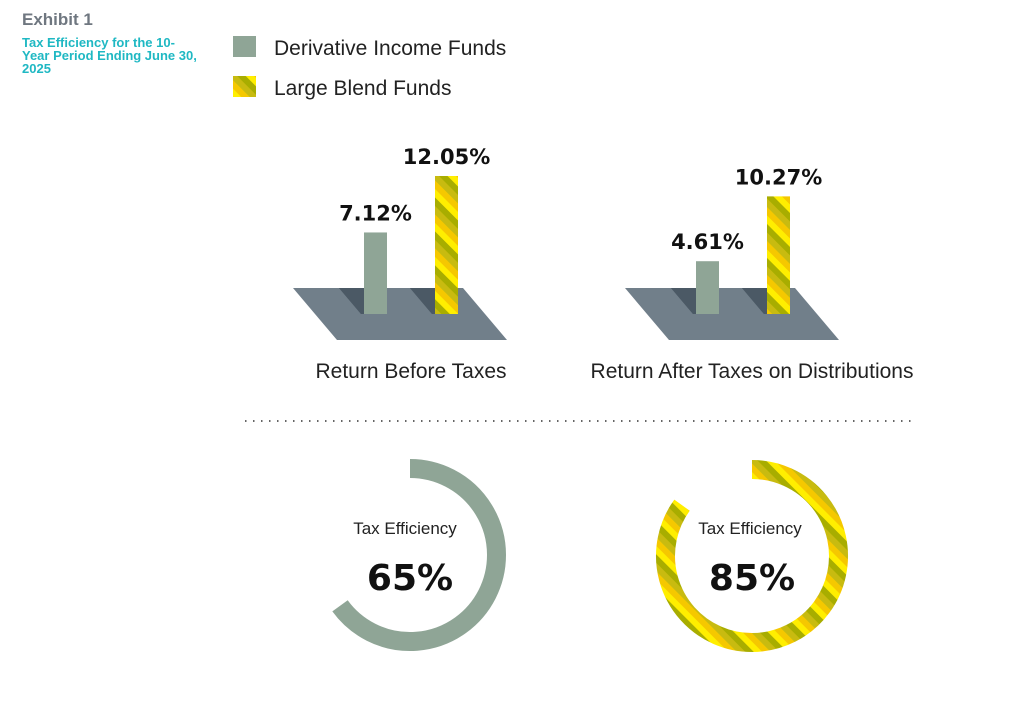 The height and width of the screenshot is (712, 1020). Describe the element at coordinates (750, 528) in the screenshot. I see `donut-label-1: Tax Efficiency` at that location.